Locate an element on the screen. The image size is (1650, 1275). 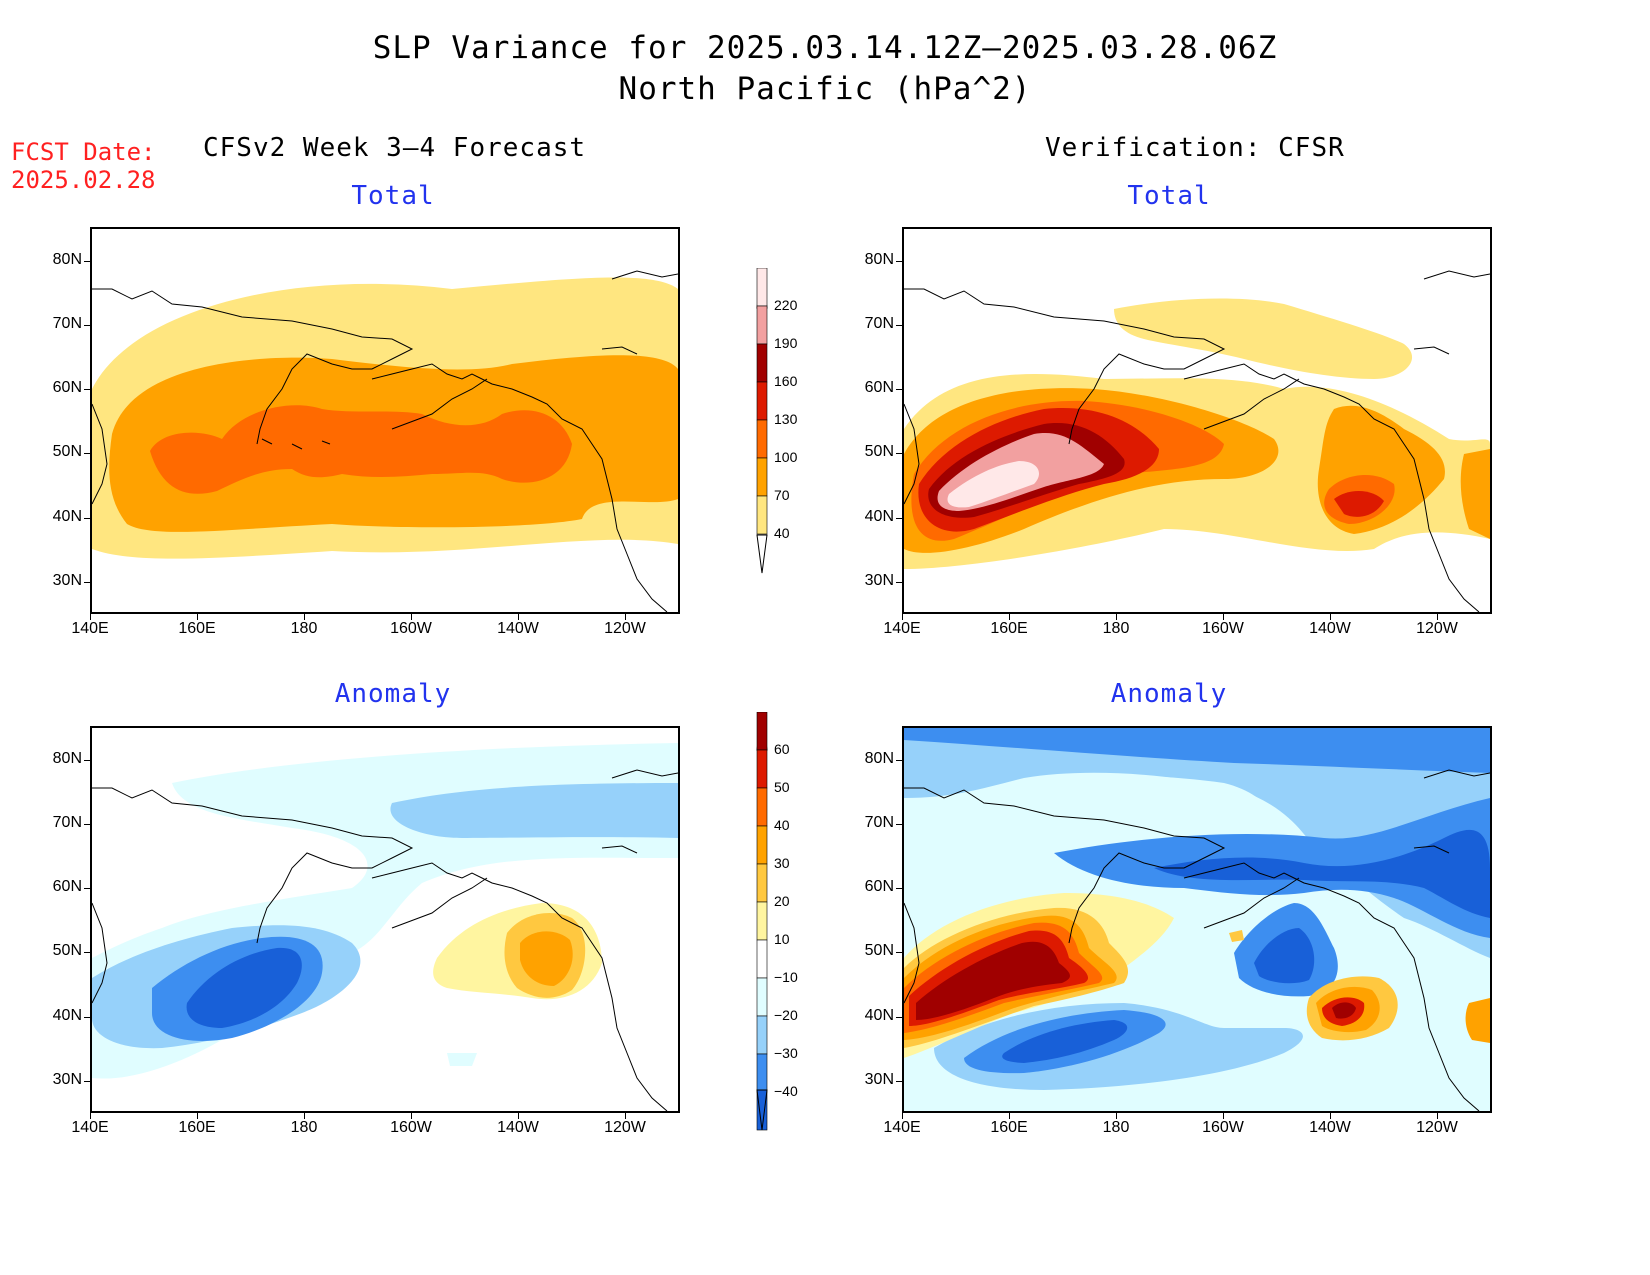
lat-label-forecast-total: 40N is located at coordinates (67, 516).